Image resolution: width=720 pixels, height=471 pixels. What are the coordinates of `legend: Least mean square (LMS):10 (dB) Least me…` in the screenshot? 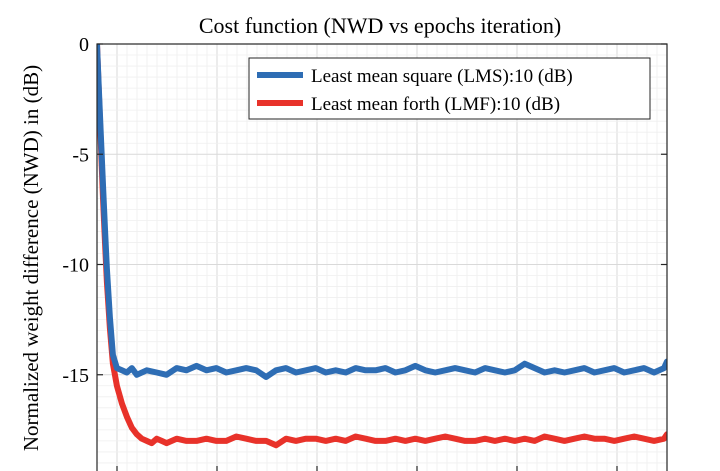 It's located at (449, 88).